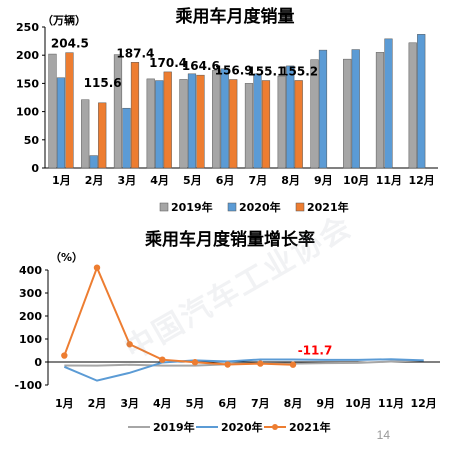 This screenshot has width=456, height=453. What do you see at coordinates (135, 53) in the screenshot?
I see `data-label: 187.4` at bounding box center [135, 53].